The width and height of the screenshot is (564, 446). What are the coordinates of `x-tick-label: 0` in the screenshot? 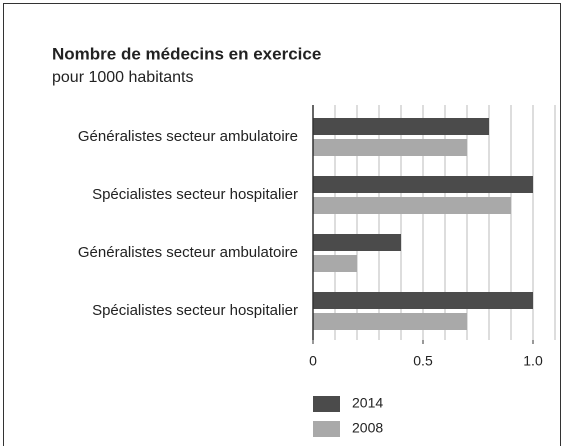 It's located at (313, 361).